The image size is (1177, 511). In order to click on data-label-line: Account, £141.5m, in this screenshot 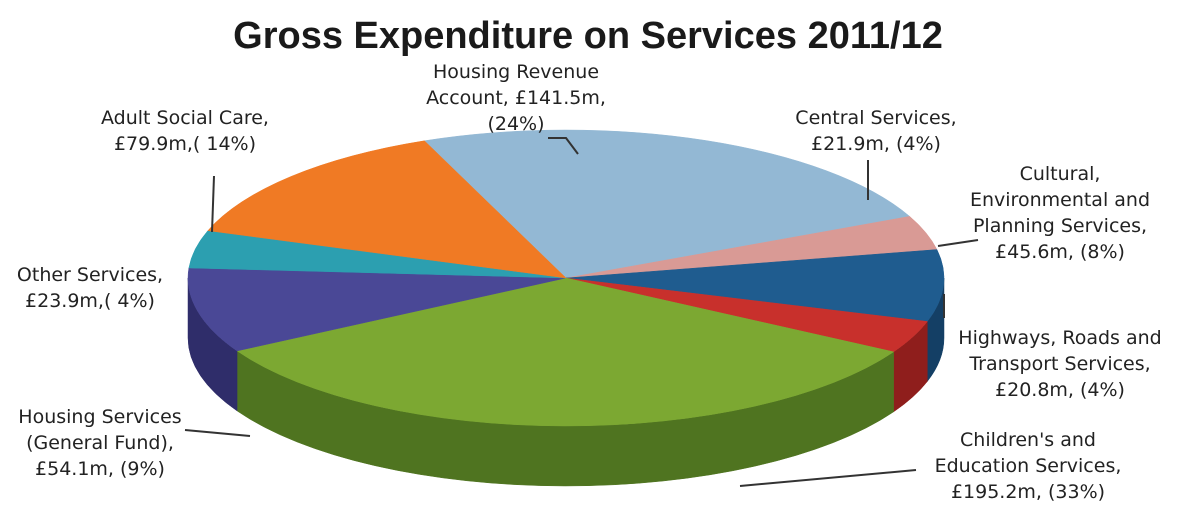, I will do `click(516, 98)`.